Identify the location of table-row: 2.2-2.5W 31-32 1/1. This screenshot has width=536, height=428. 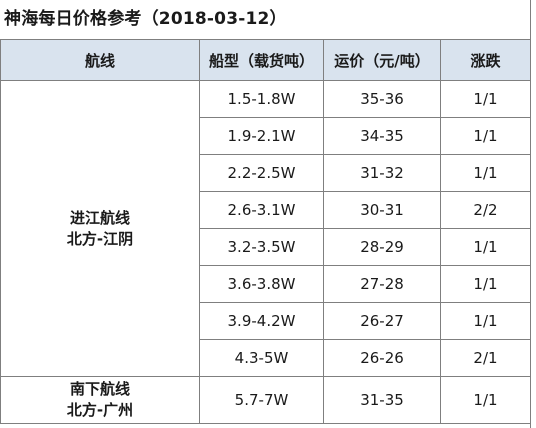
(266, 173).